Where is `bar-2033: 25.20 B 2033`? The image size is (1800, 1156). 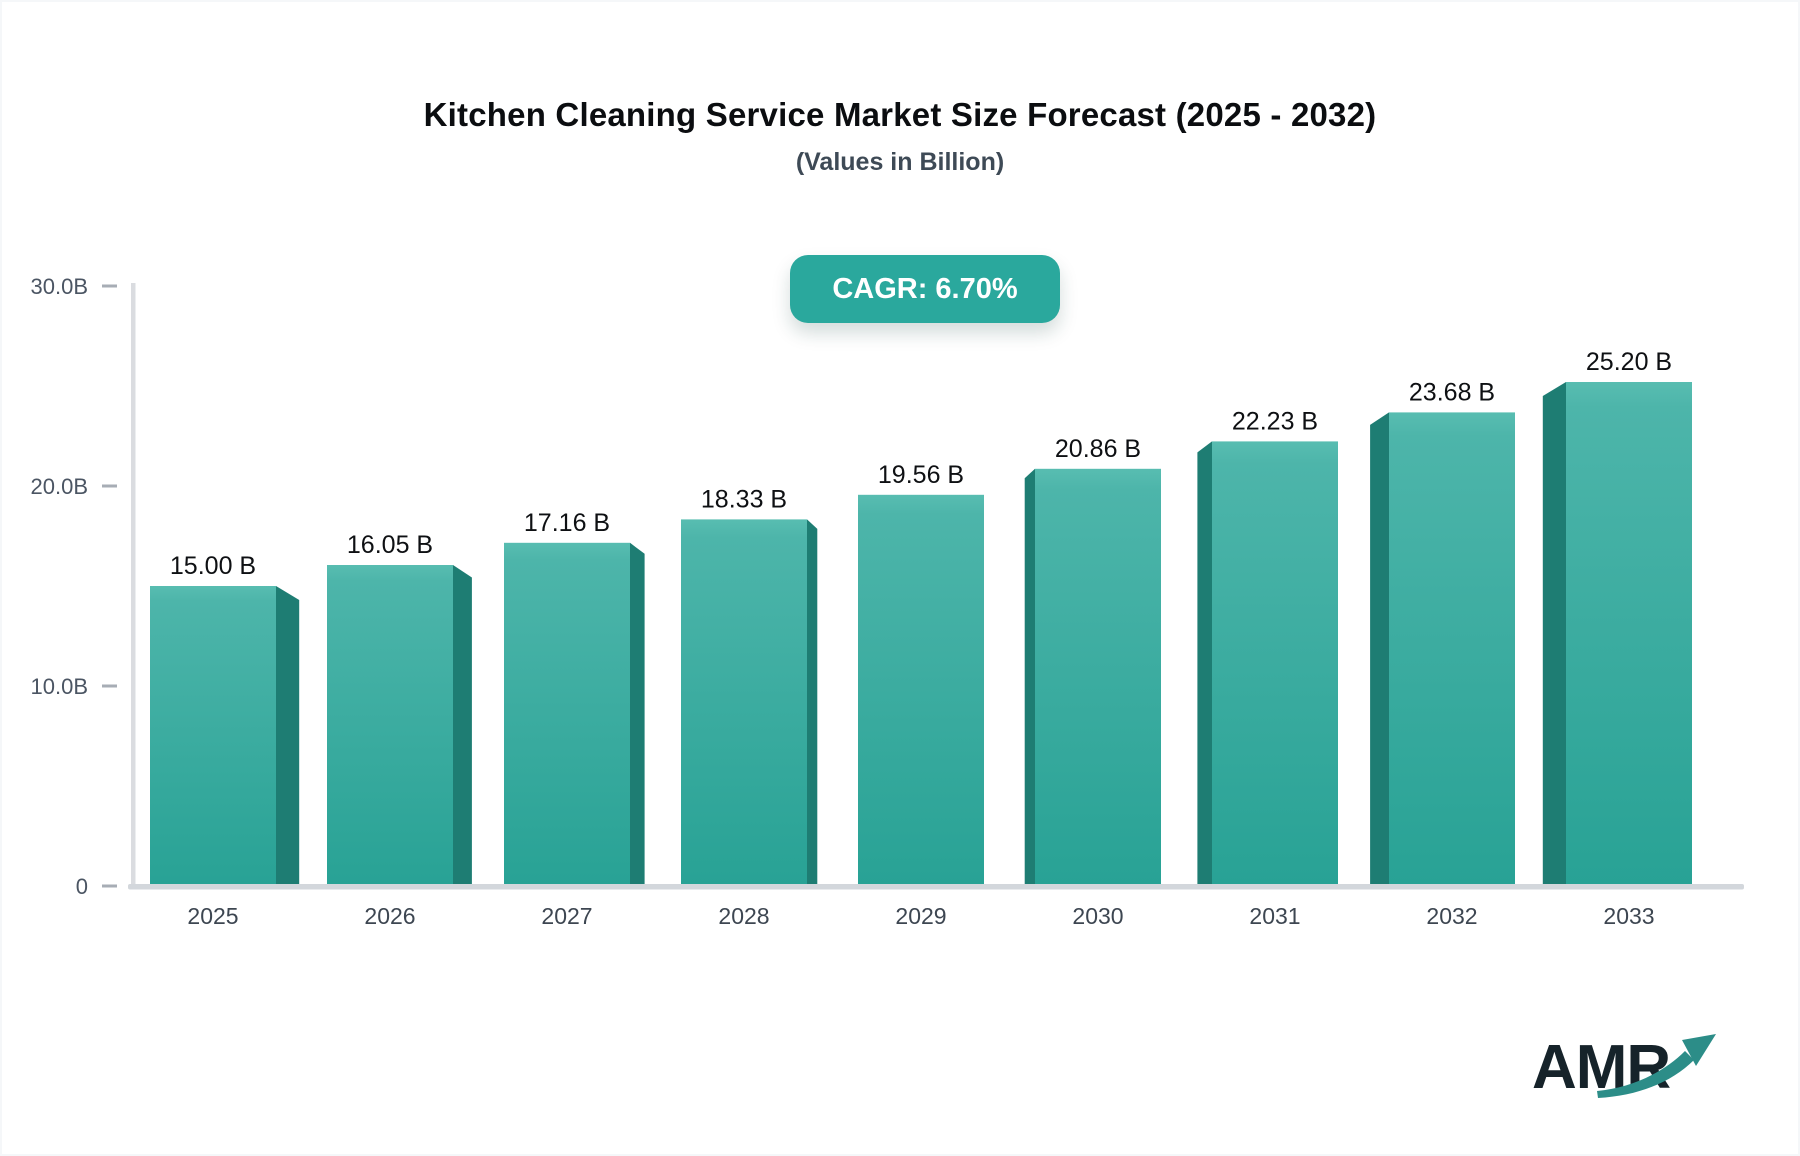 bar-2033: 25.20 B 2033 is located at coordinates (1617, 638).